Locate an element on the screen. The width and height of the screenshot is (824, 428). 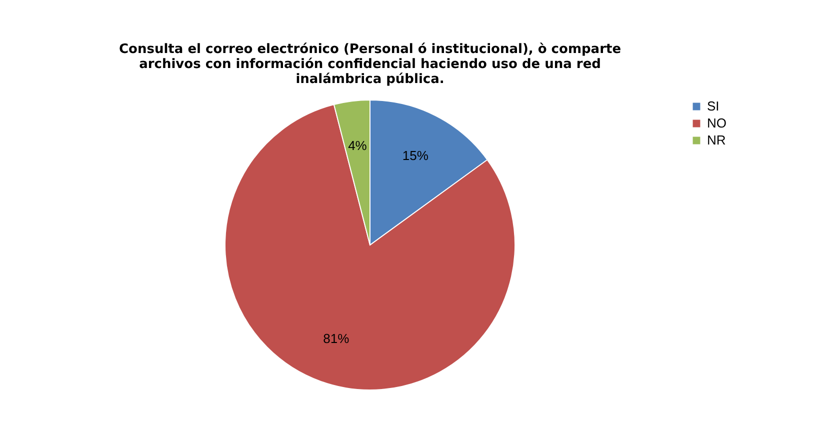
legend-label: NO is located at coordinates (716, 123).